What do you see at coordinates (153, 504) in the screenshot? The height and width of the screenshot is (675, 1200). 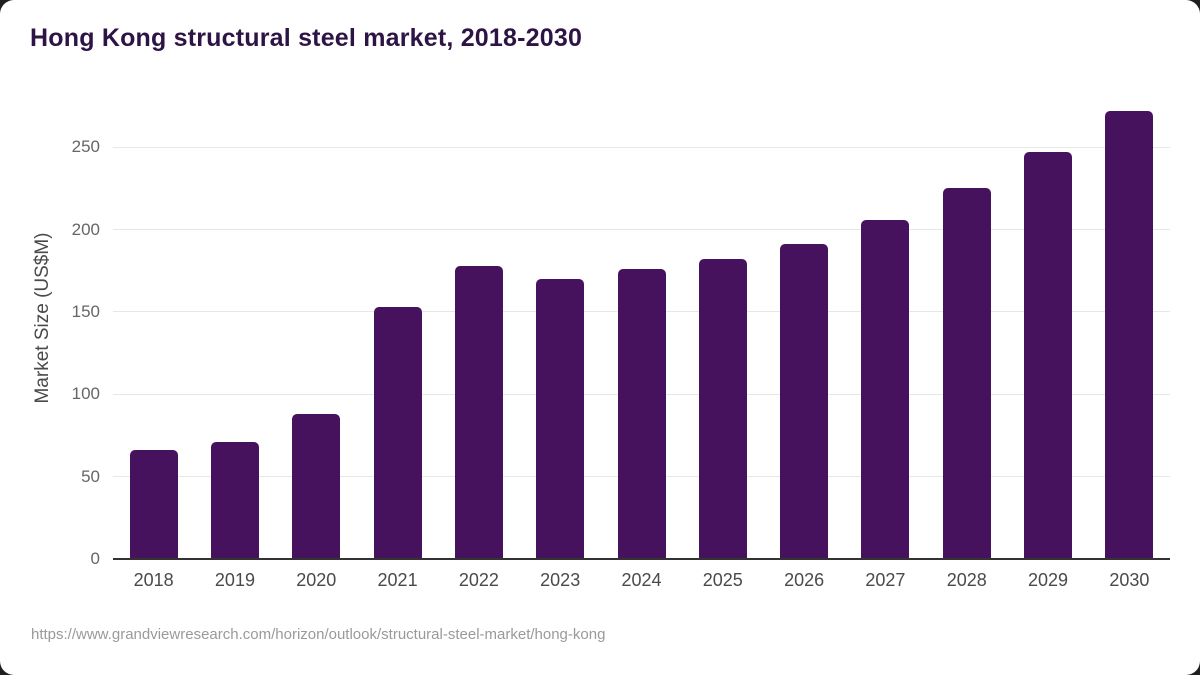 I see `bar-2018` at bounding box center [153, 504].